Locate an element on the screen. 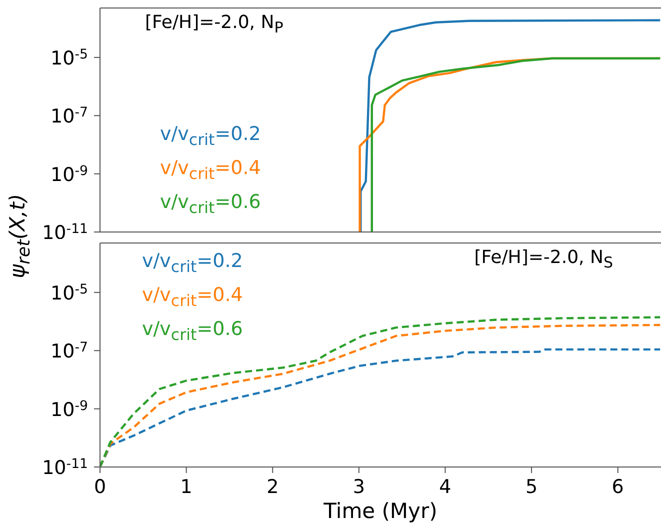  chart-title: [Fe/H]=-2.0, N$_{P}$ is located at coordinates (214, 24).